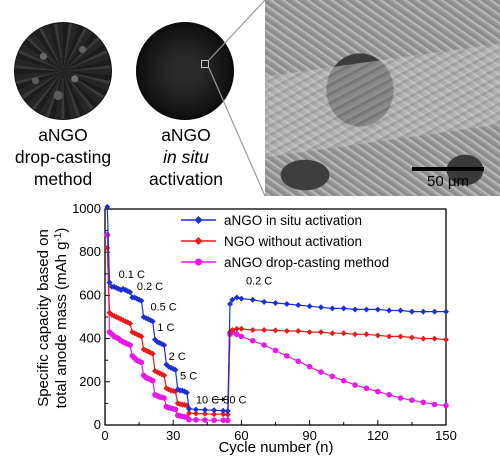 The height and width of the screenshot is (460, 500). Describe the element at coordinates (241, 435) in the screenshot. I see `x-tick-label: 60` at that location.